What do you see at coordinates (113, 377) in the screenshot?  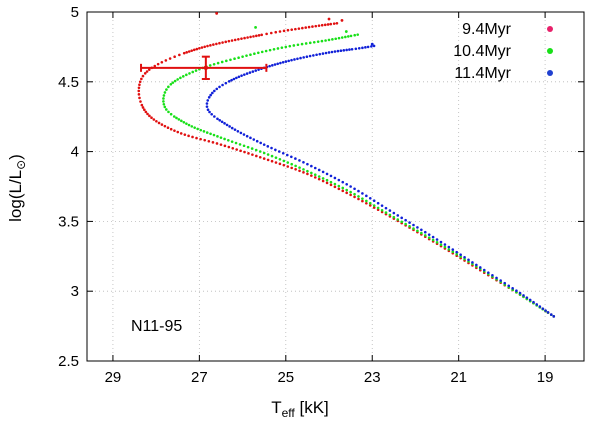 I see `x-tick-label: 29` at bounding box center [113, 377].